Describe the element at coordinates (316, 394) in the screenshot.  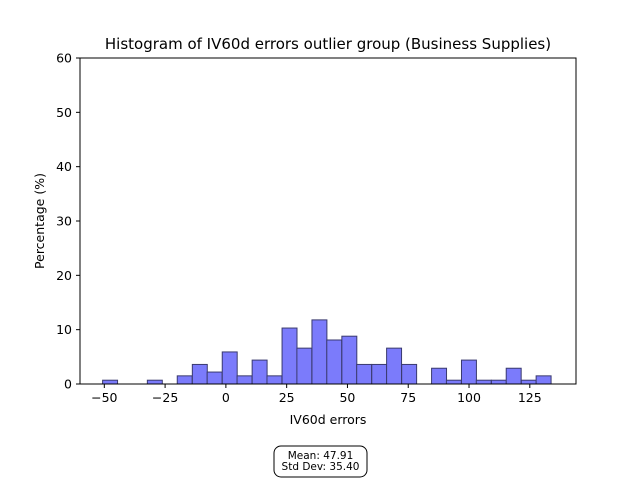
I see `x-axis-ticks: −50 −25 0 25 50 75 100 125` at that location.